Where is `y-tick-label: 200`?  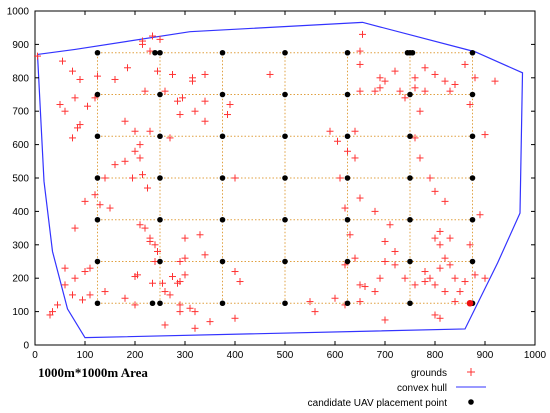
y-tick-label: 200 is located at coordinates (20, 279).